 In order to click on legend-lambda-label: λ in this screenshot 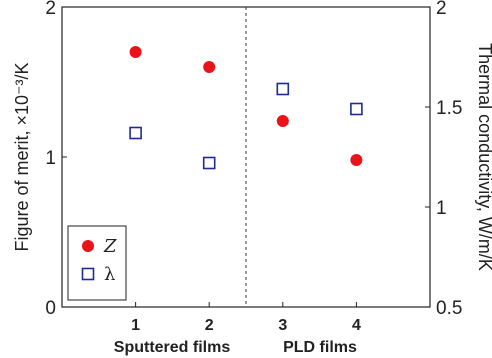, I will do `click(109, 274)`.